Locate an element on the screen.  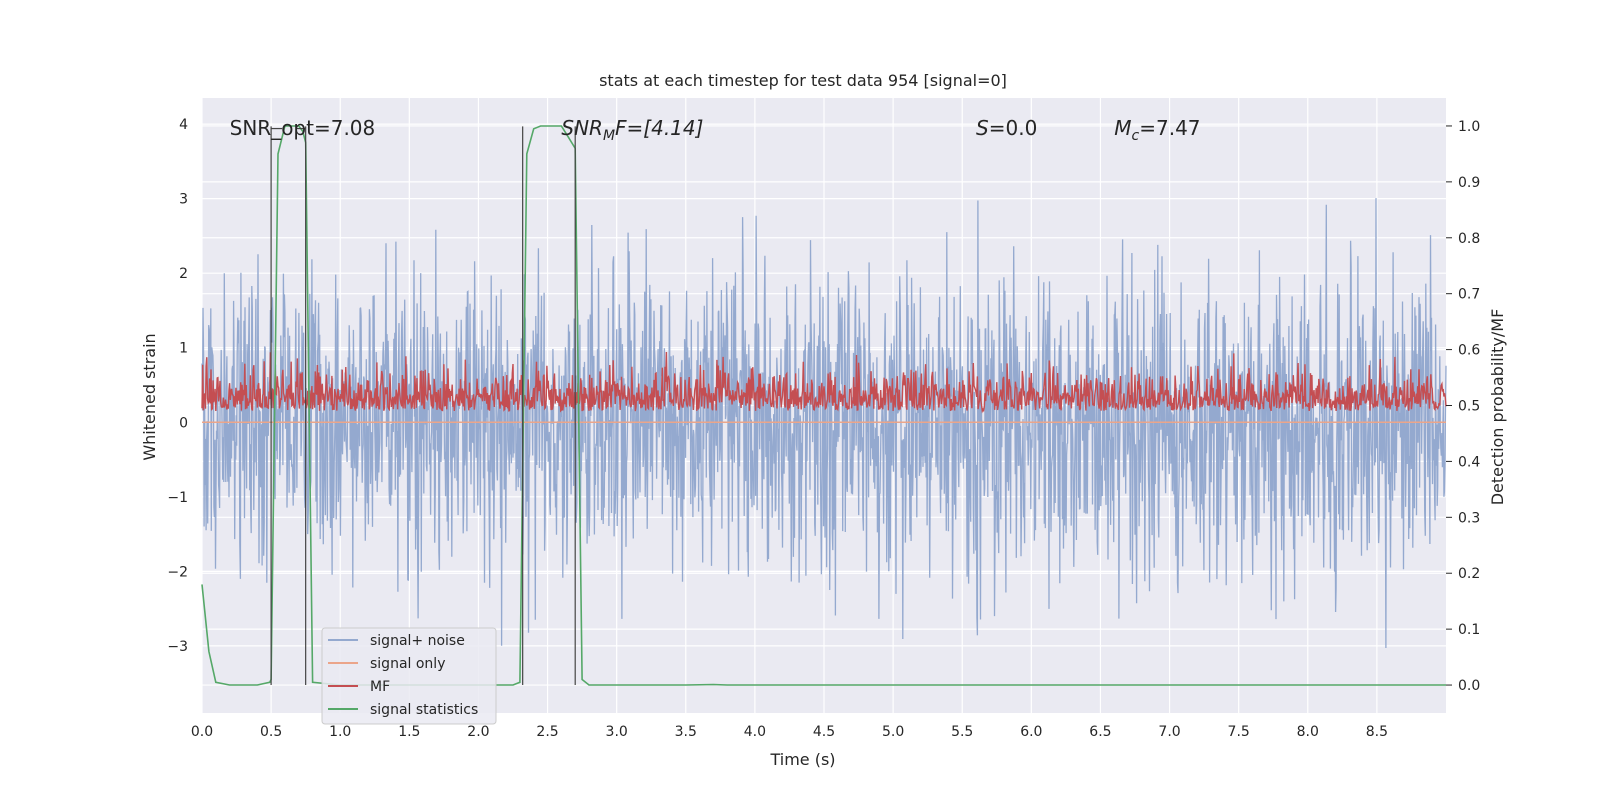
right-tick-label: 0.6 is located at coordinates (1469, 351).